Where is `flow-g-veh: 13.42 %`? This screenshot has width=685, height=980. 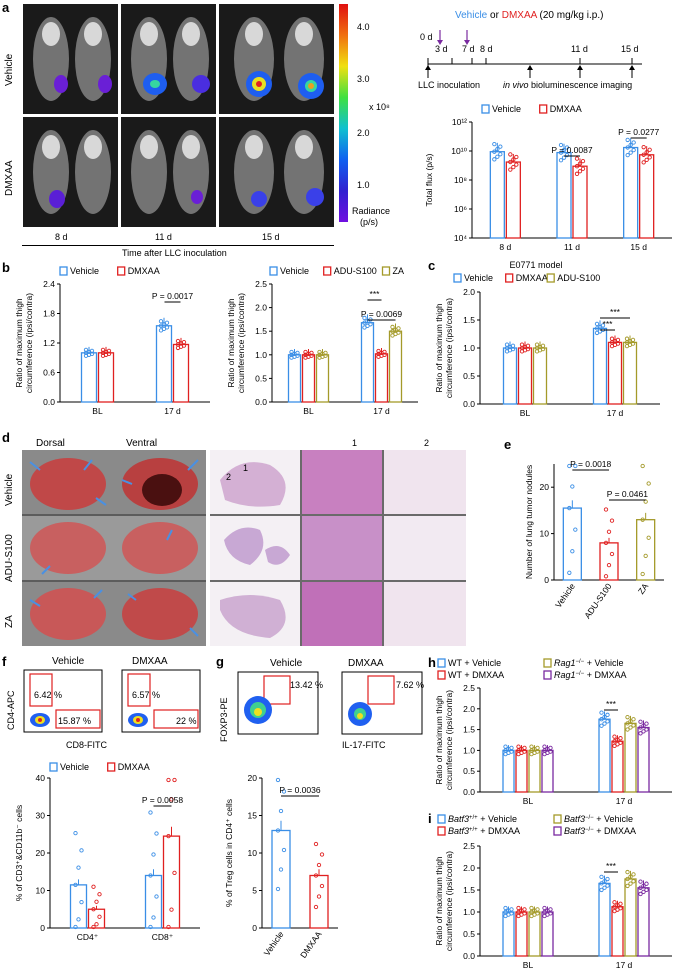
flow-g-veh: 13.42 % is located at coordinates (307, 685).